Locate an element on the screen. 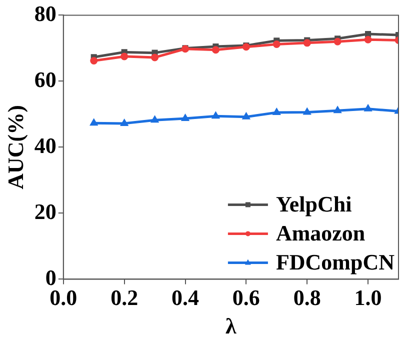 This screenshot has height=341, width=405. x-tick-label: 1.0 is located at coordinates (368, 297).